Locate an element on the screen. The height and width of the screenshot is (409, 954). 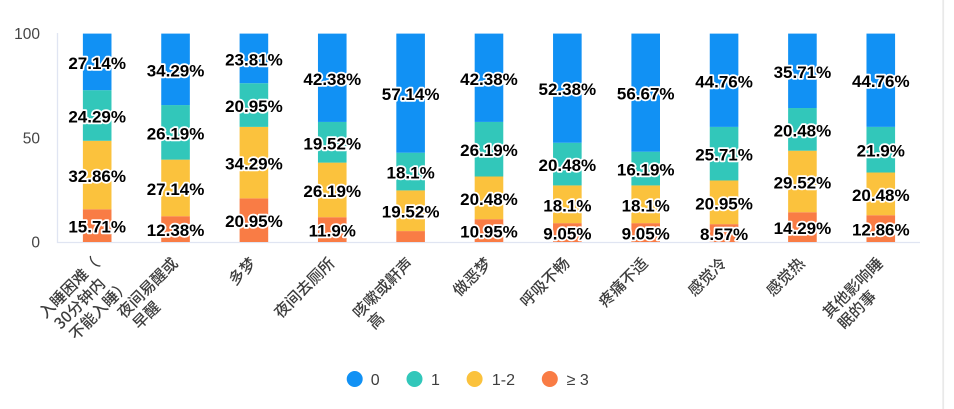
svg-text: ≥ 3 is located at coordinates (578, 380).